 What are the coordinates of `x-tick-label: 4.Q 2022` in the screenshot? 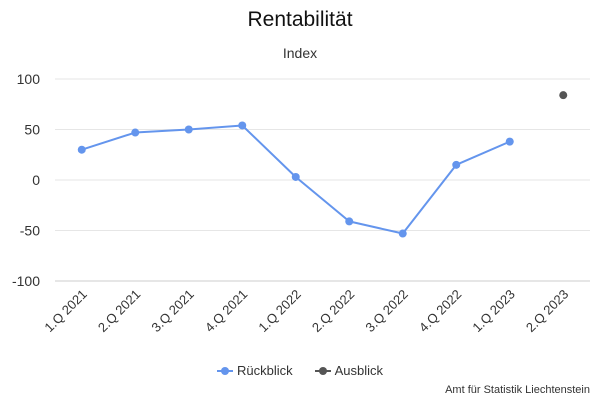 It's located at (440, 311).